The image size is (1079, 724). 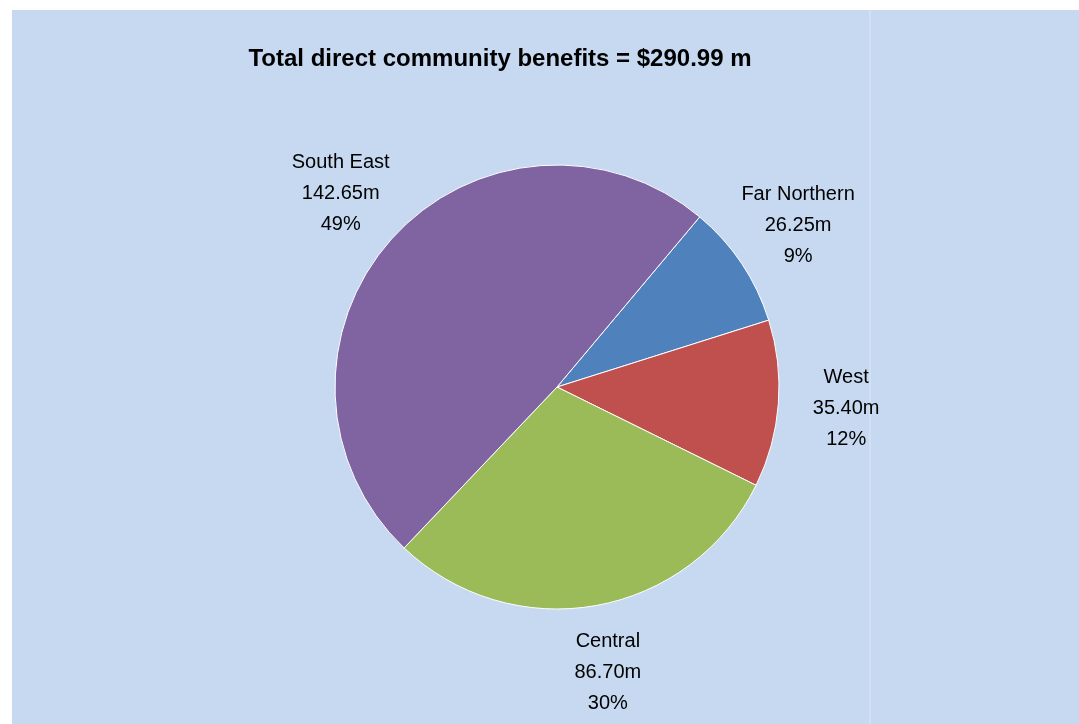 What do you see at coordinates (798, 193) in the screenshot?
I see `slice-label: Far Northern` at bounding box center [798, 193].